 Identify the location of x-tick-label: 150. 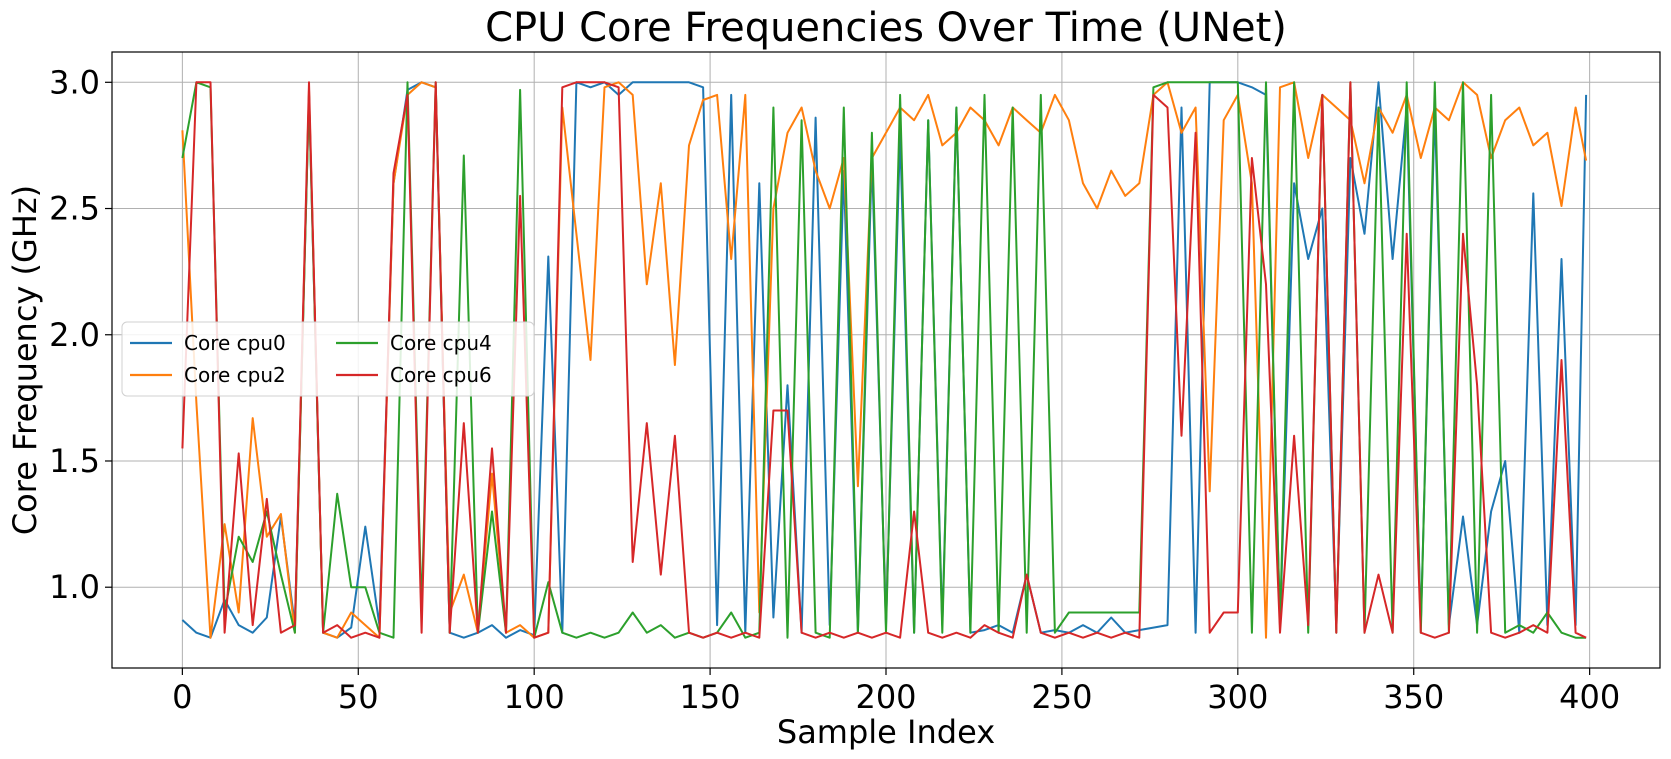
(710, 697).